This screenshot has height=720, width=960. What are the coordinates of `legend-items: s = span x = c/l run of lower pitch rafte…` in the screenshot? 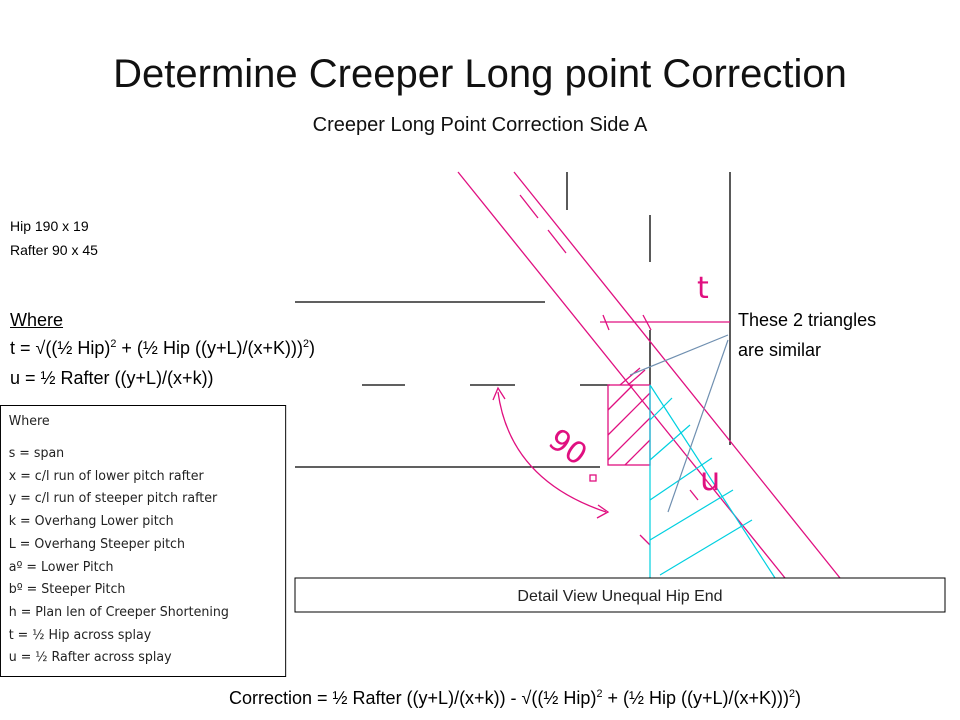 It's located at (147, 556).